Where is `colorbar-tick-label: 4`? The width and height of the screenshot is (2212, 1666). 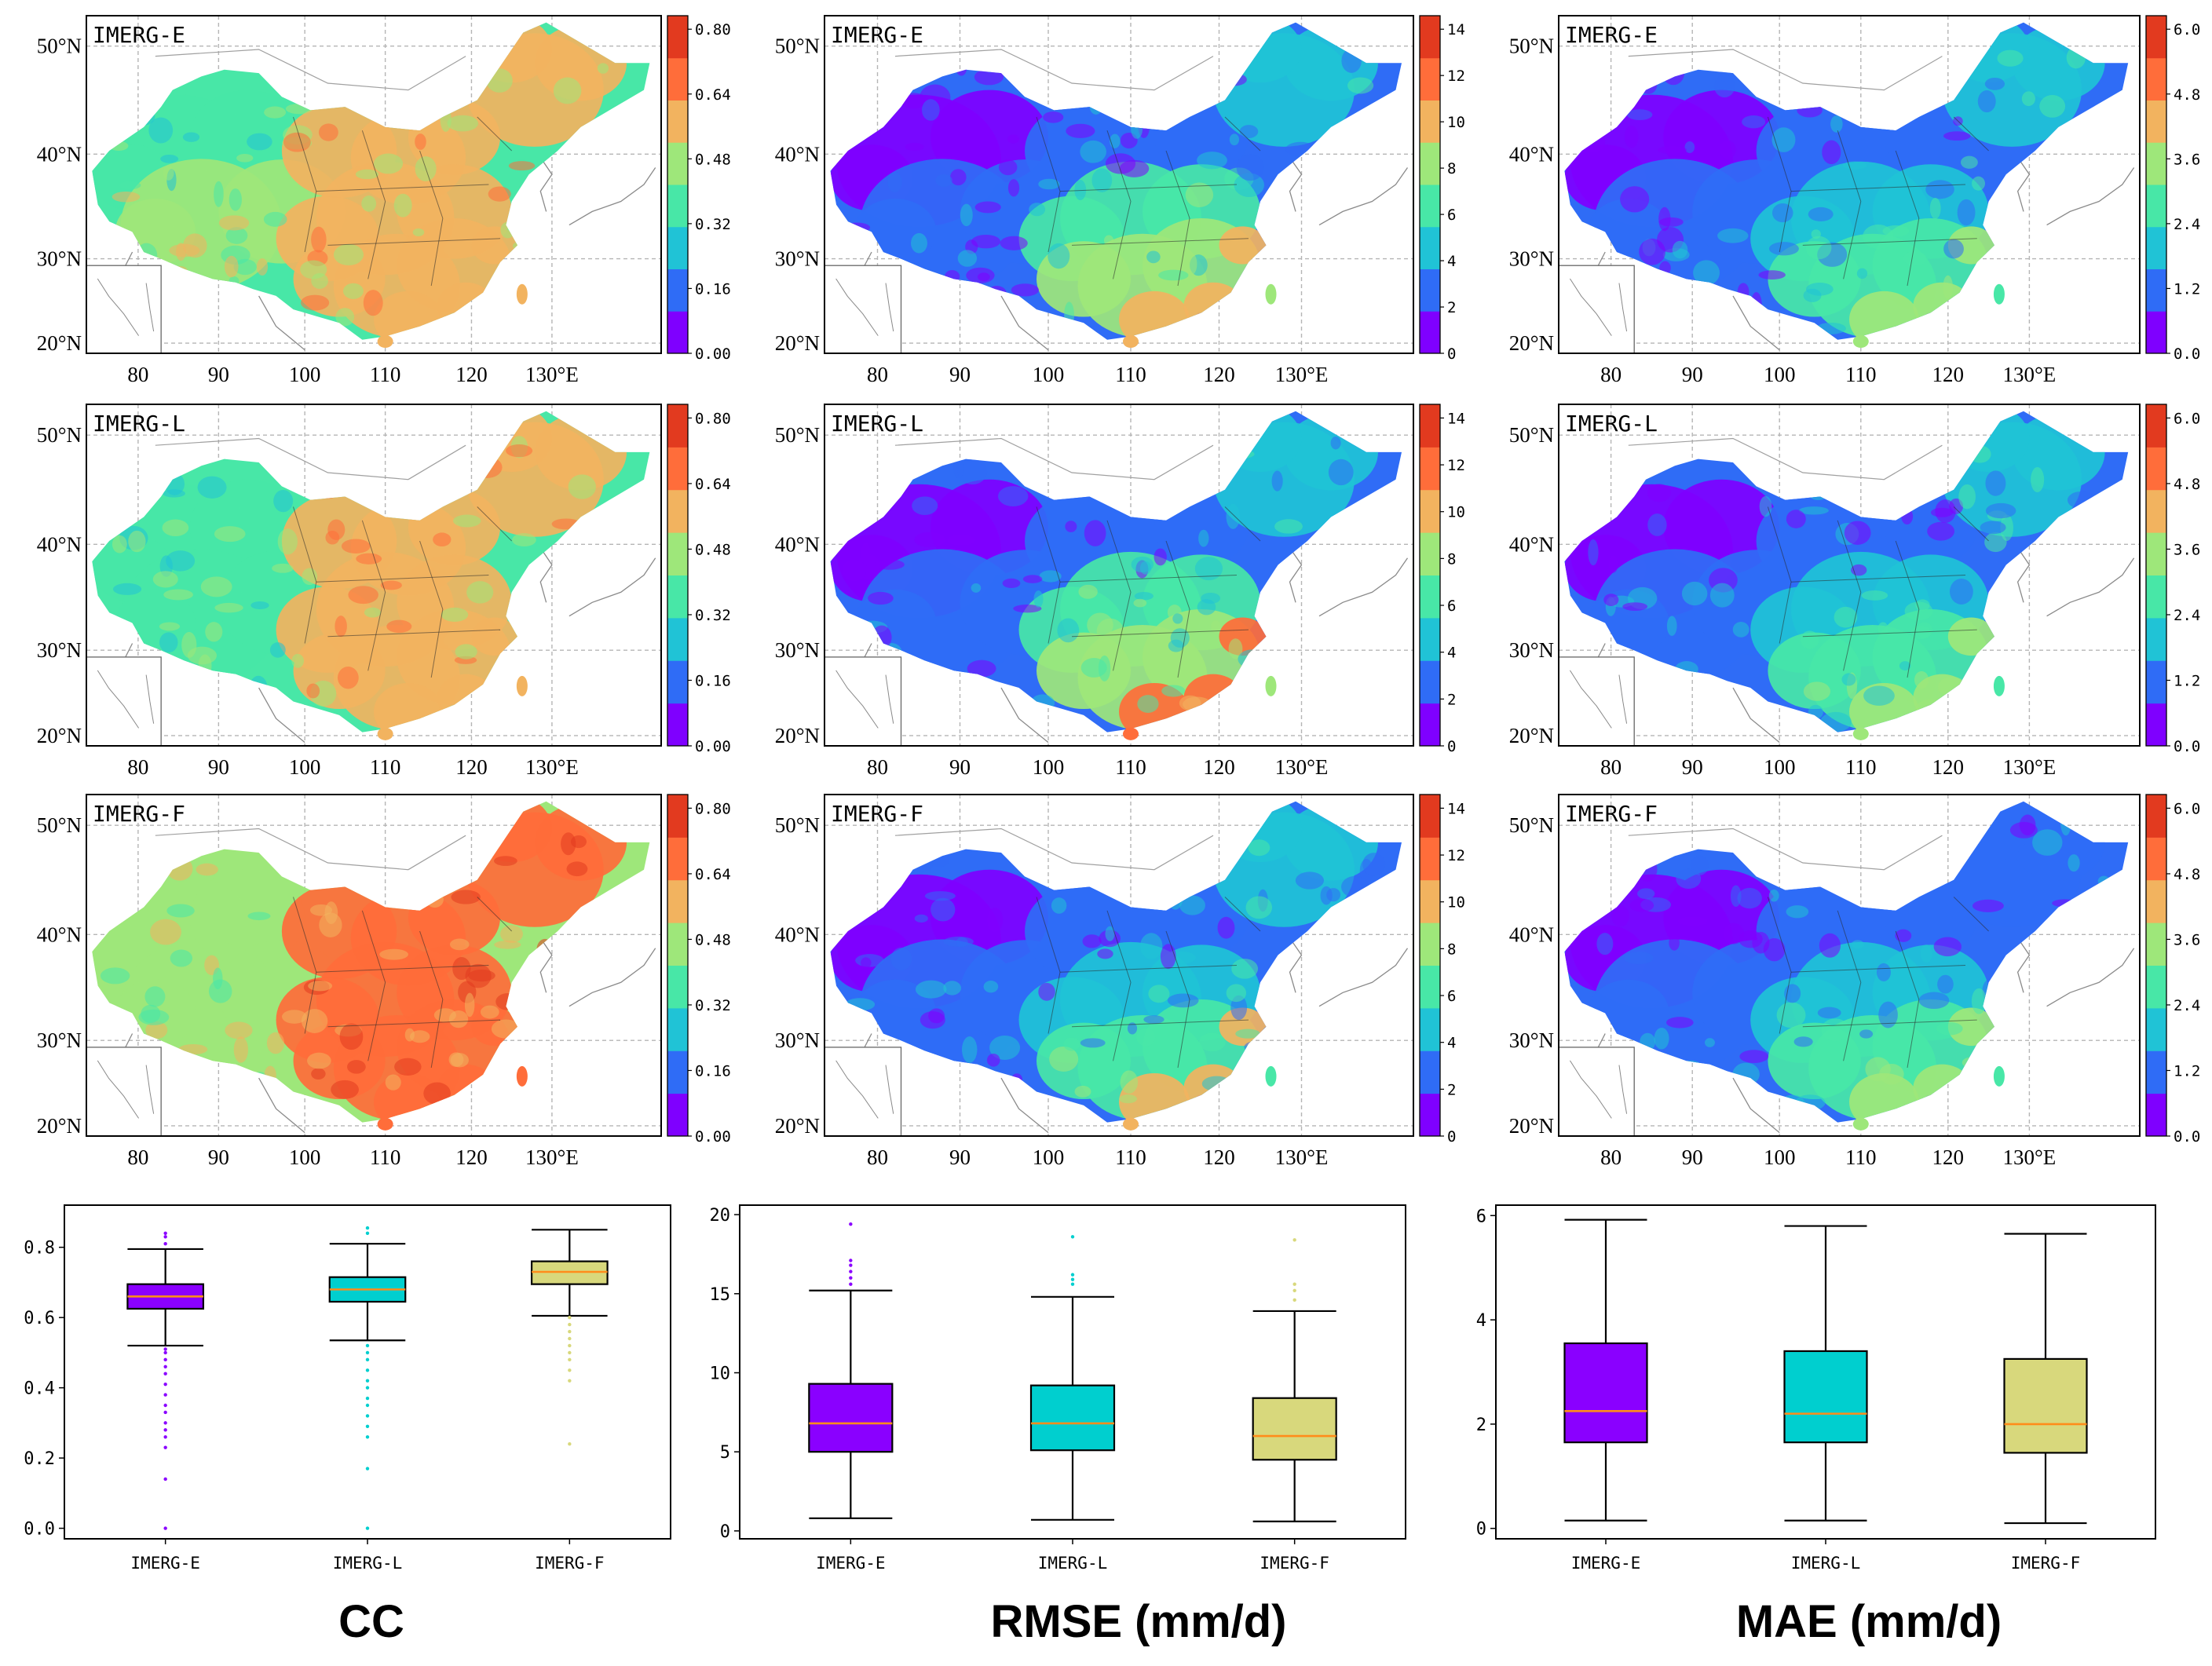
colorbar-tick-label: 4 is located at coordinates (1452, 653).